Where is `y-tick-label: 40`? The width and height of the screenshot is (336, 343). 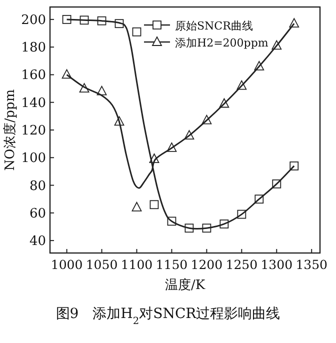 y-tick-label: 40 is located at coordinates (37, 242).